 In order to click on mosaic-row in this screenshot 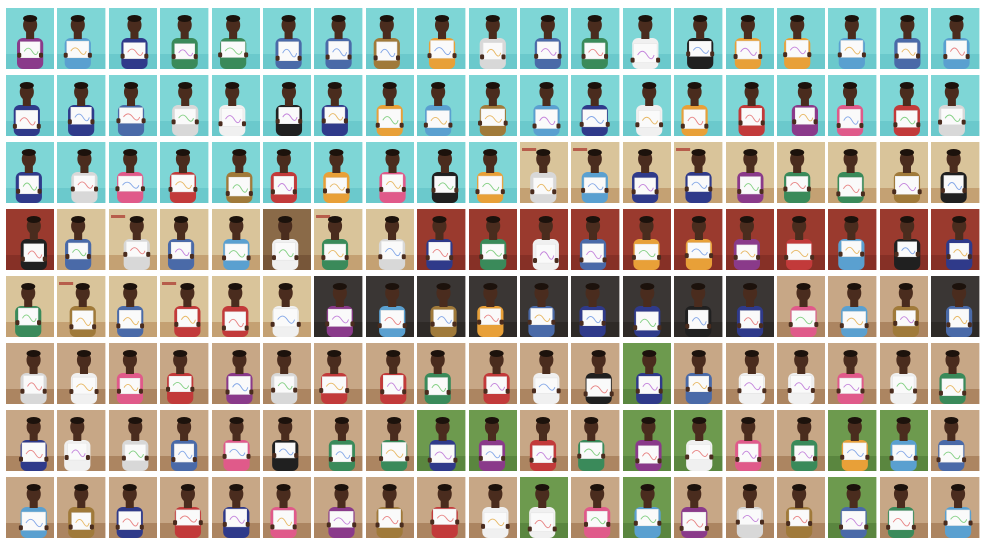, I will do `click(495, 373)`.